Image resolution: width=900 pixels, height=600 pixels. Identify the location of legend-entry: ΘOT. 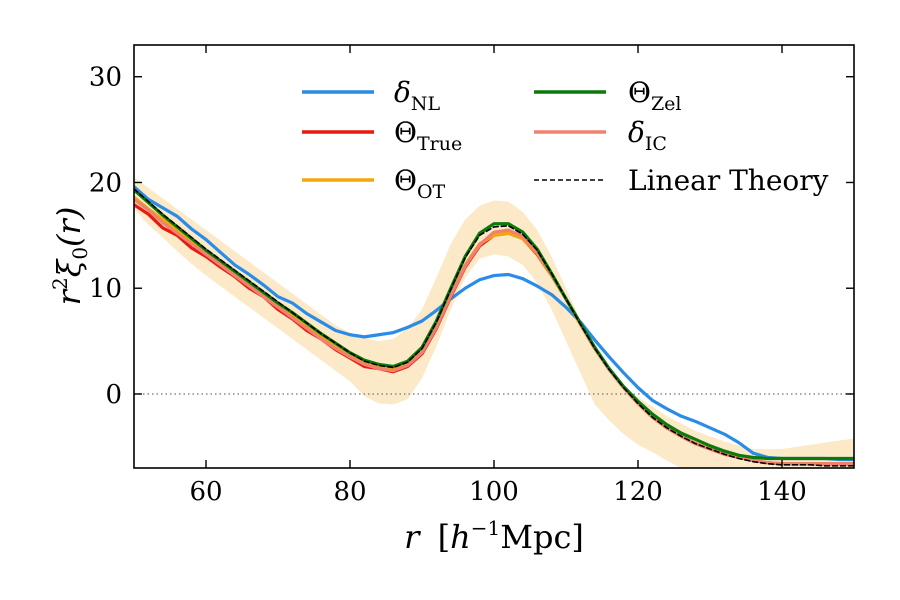
(374, 183).